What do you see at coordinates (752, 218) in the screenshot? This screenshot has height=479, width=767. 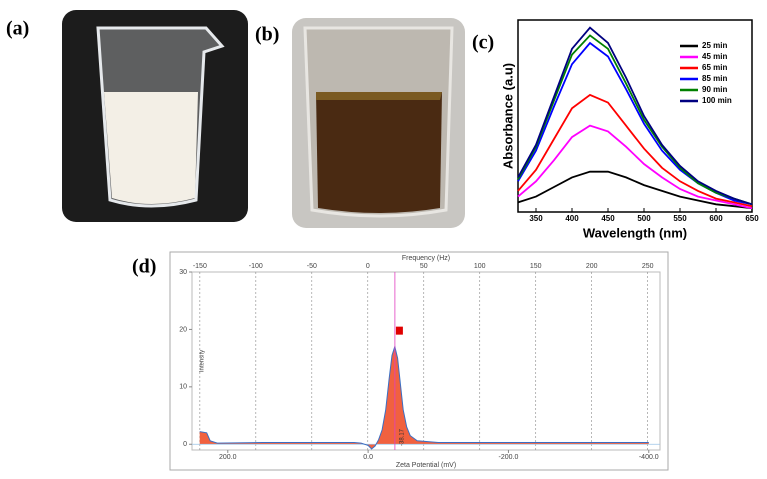 I see `x-tick-label: 650` at bounding box center [752, 218].